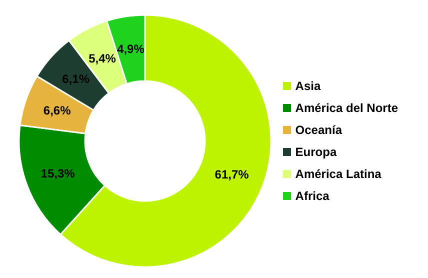 Image resolution: width=428 pixels, height=278 pixels. I want to click on data-label: 15,3%, so click(58, 173).